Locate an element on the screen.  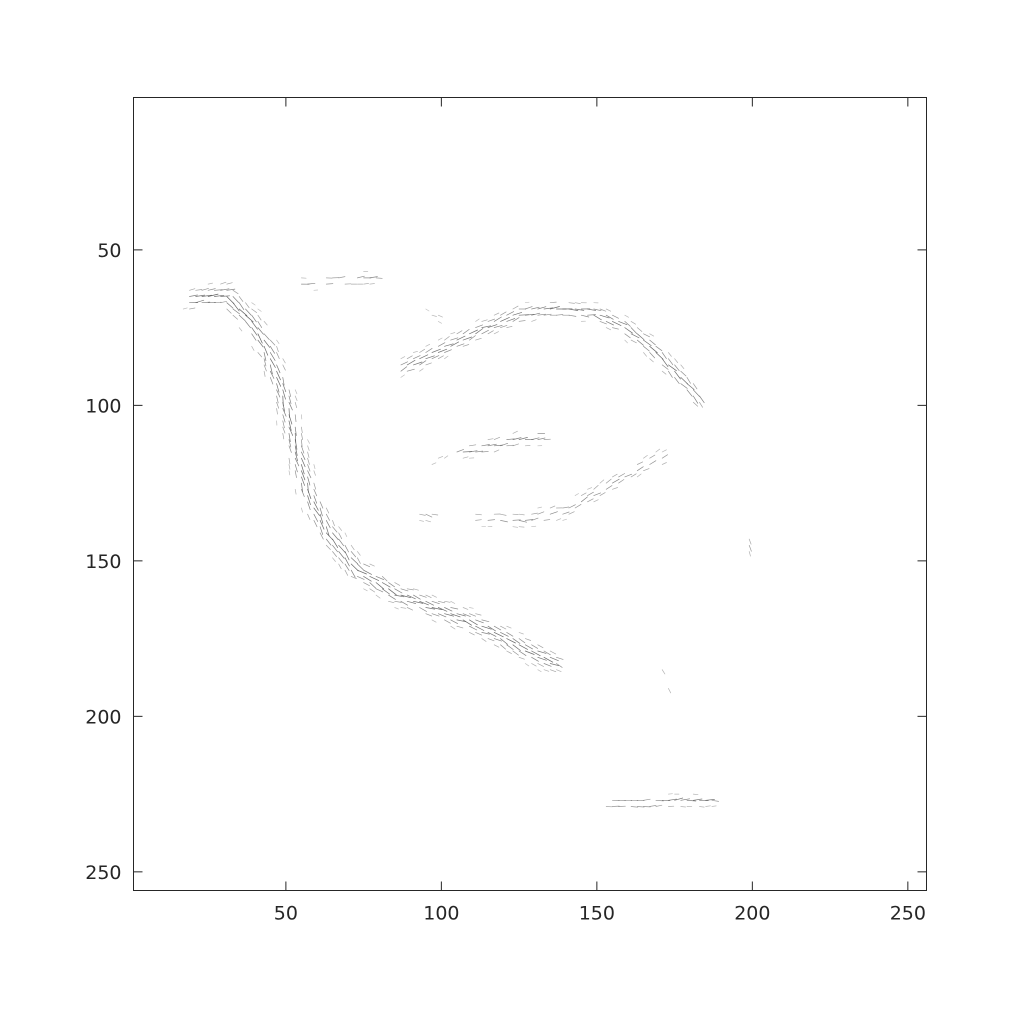
x-tick-label: 250 is located at coordinates (908, 914).